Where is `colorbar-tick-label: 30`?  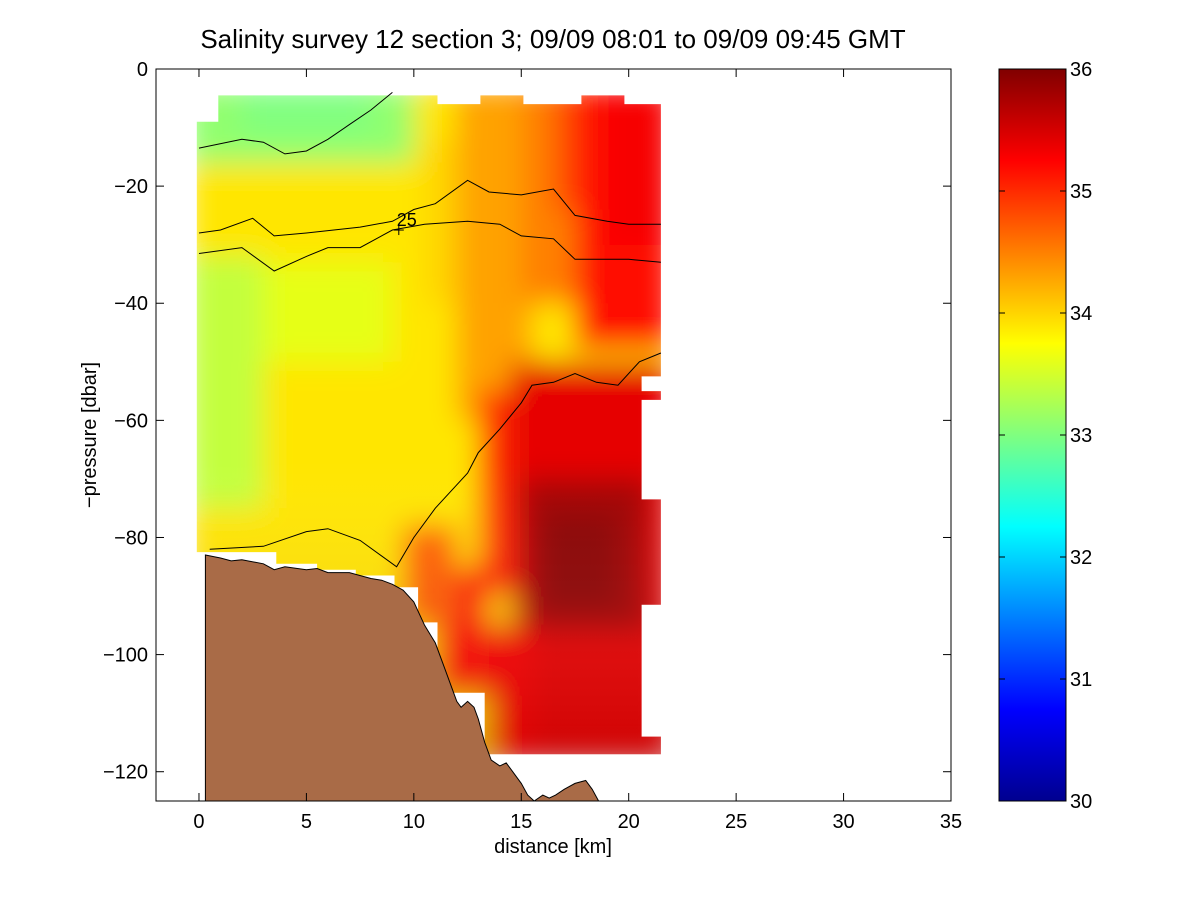
colorbar-tick-label: 30 is located at coordinates (1081, 802).